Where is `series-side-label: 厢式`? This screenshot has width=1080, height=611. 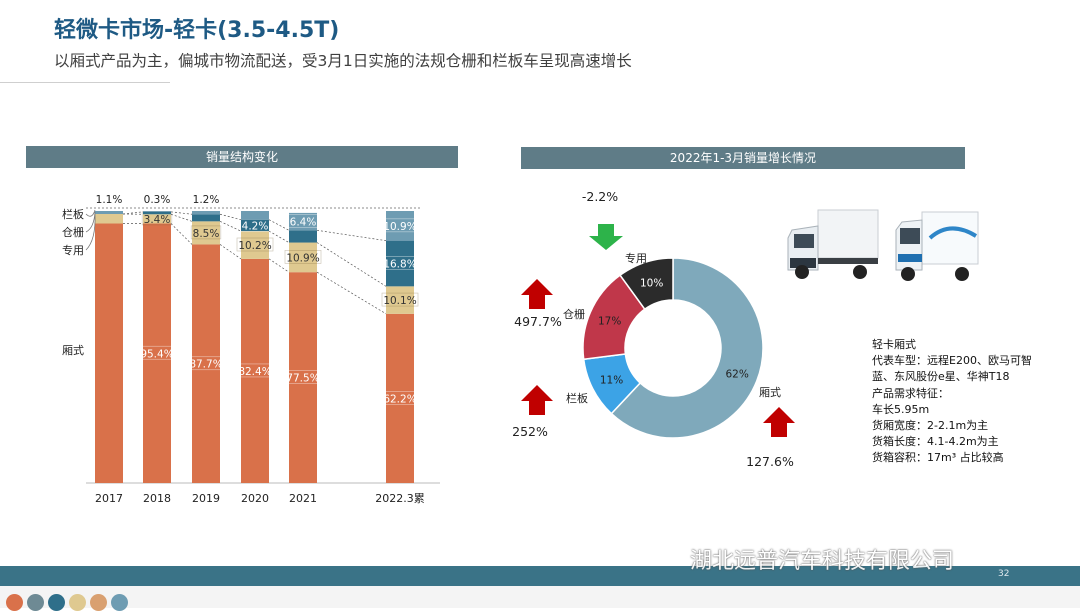 series-side-label: 厢式 is located at coordinates (73, 350).